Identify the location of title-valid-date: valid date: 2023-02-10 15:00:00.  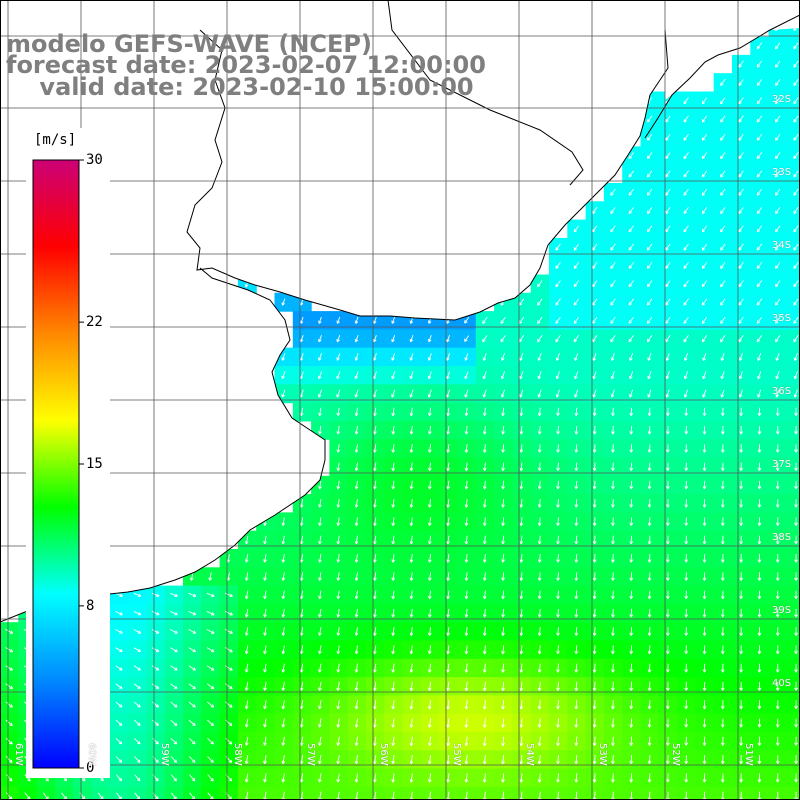
(240, 87).